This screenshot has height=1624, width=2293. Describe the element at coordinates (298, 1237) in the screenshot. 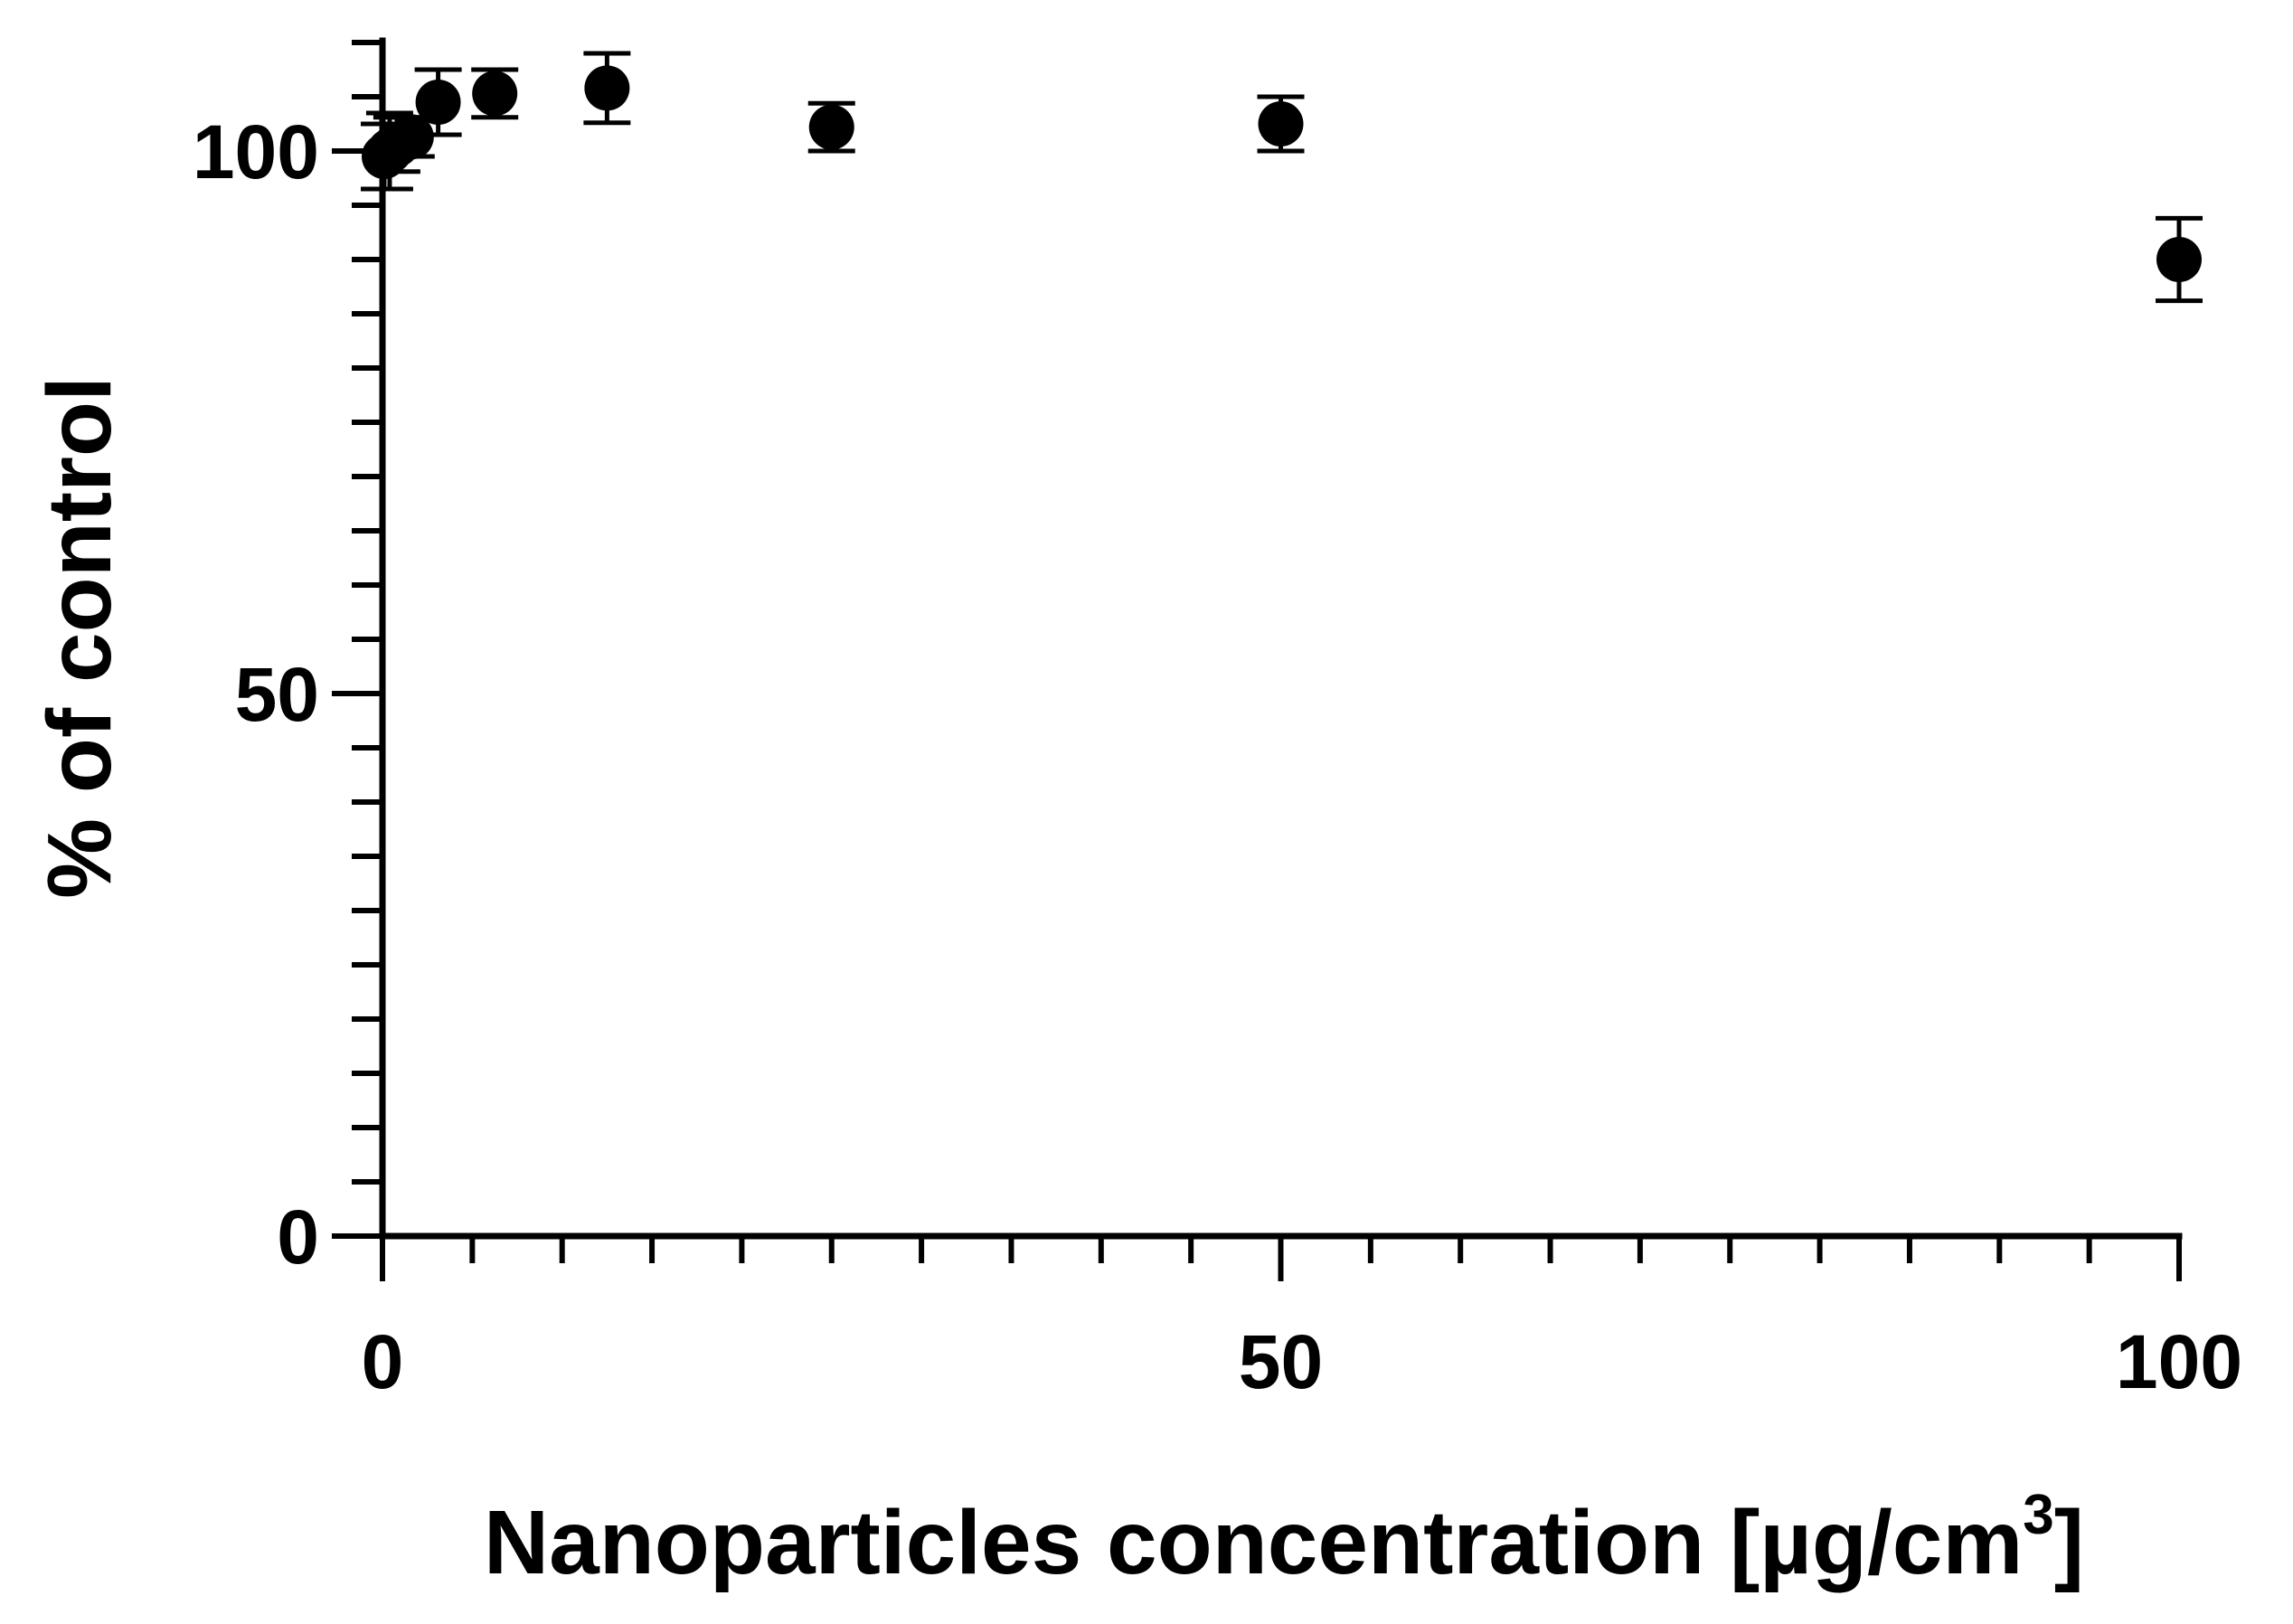

I see `y-tick-label: 0` at that location.